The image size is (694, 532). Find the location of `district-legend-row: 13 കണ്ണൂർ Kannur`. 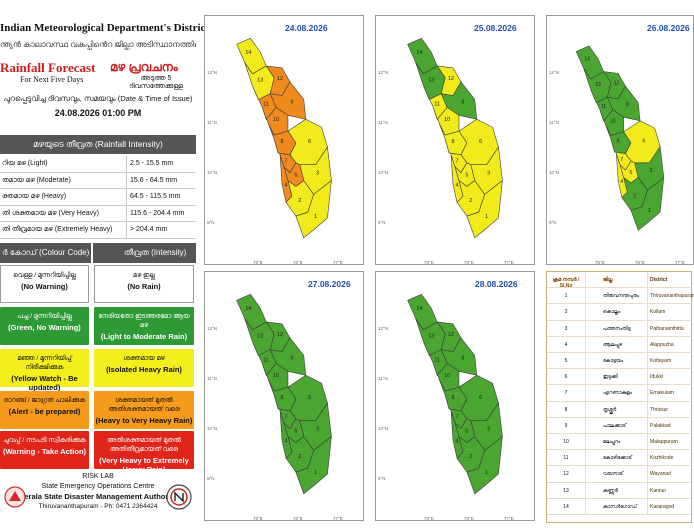

district-legend-row: 13 കണ്ണൂർ Kannur is located at coordinates (620, 490).